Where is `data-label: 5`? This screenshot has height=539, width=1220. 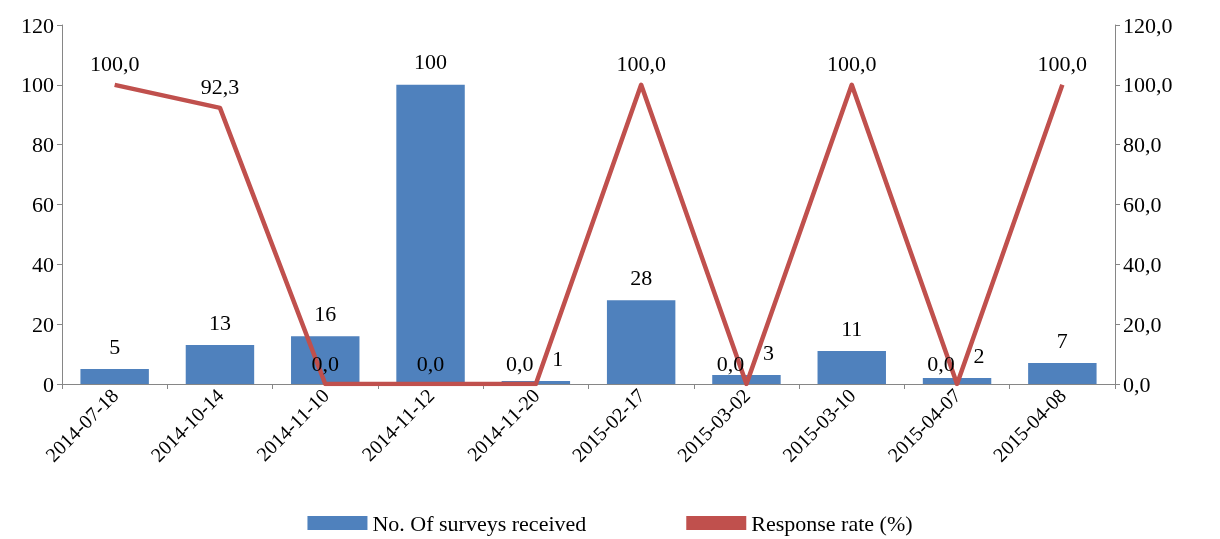 data-label: 5 is located at coordinates (115, 346).